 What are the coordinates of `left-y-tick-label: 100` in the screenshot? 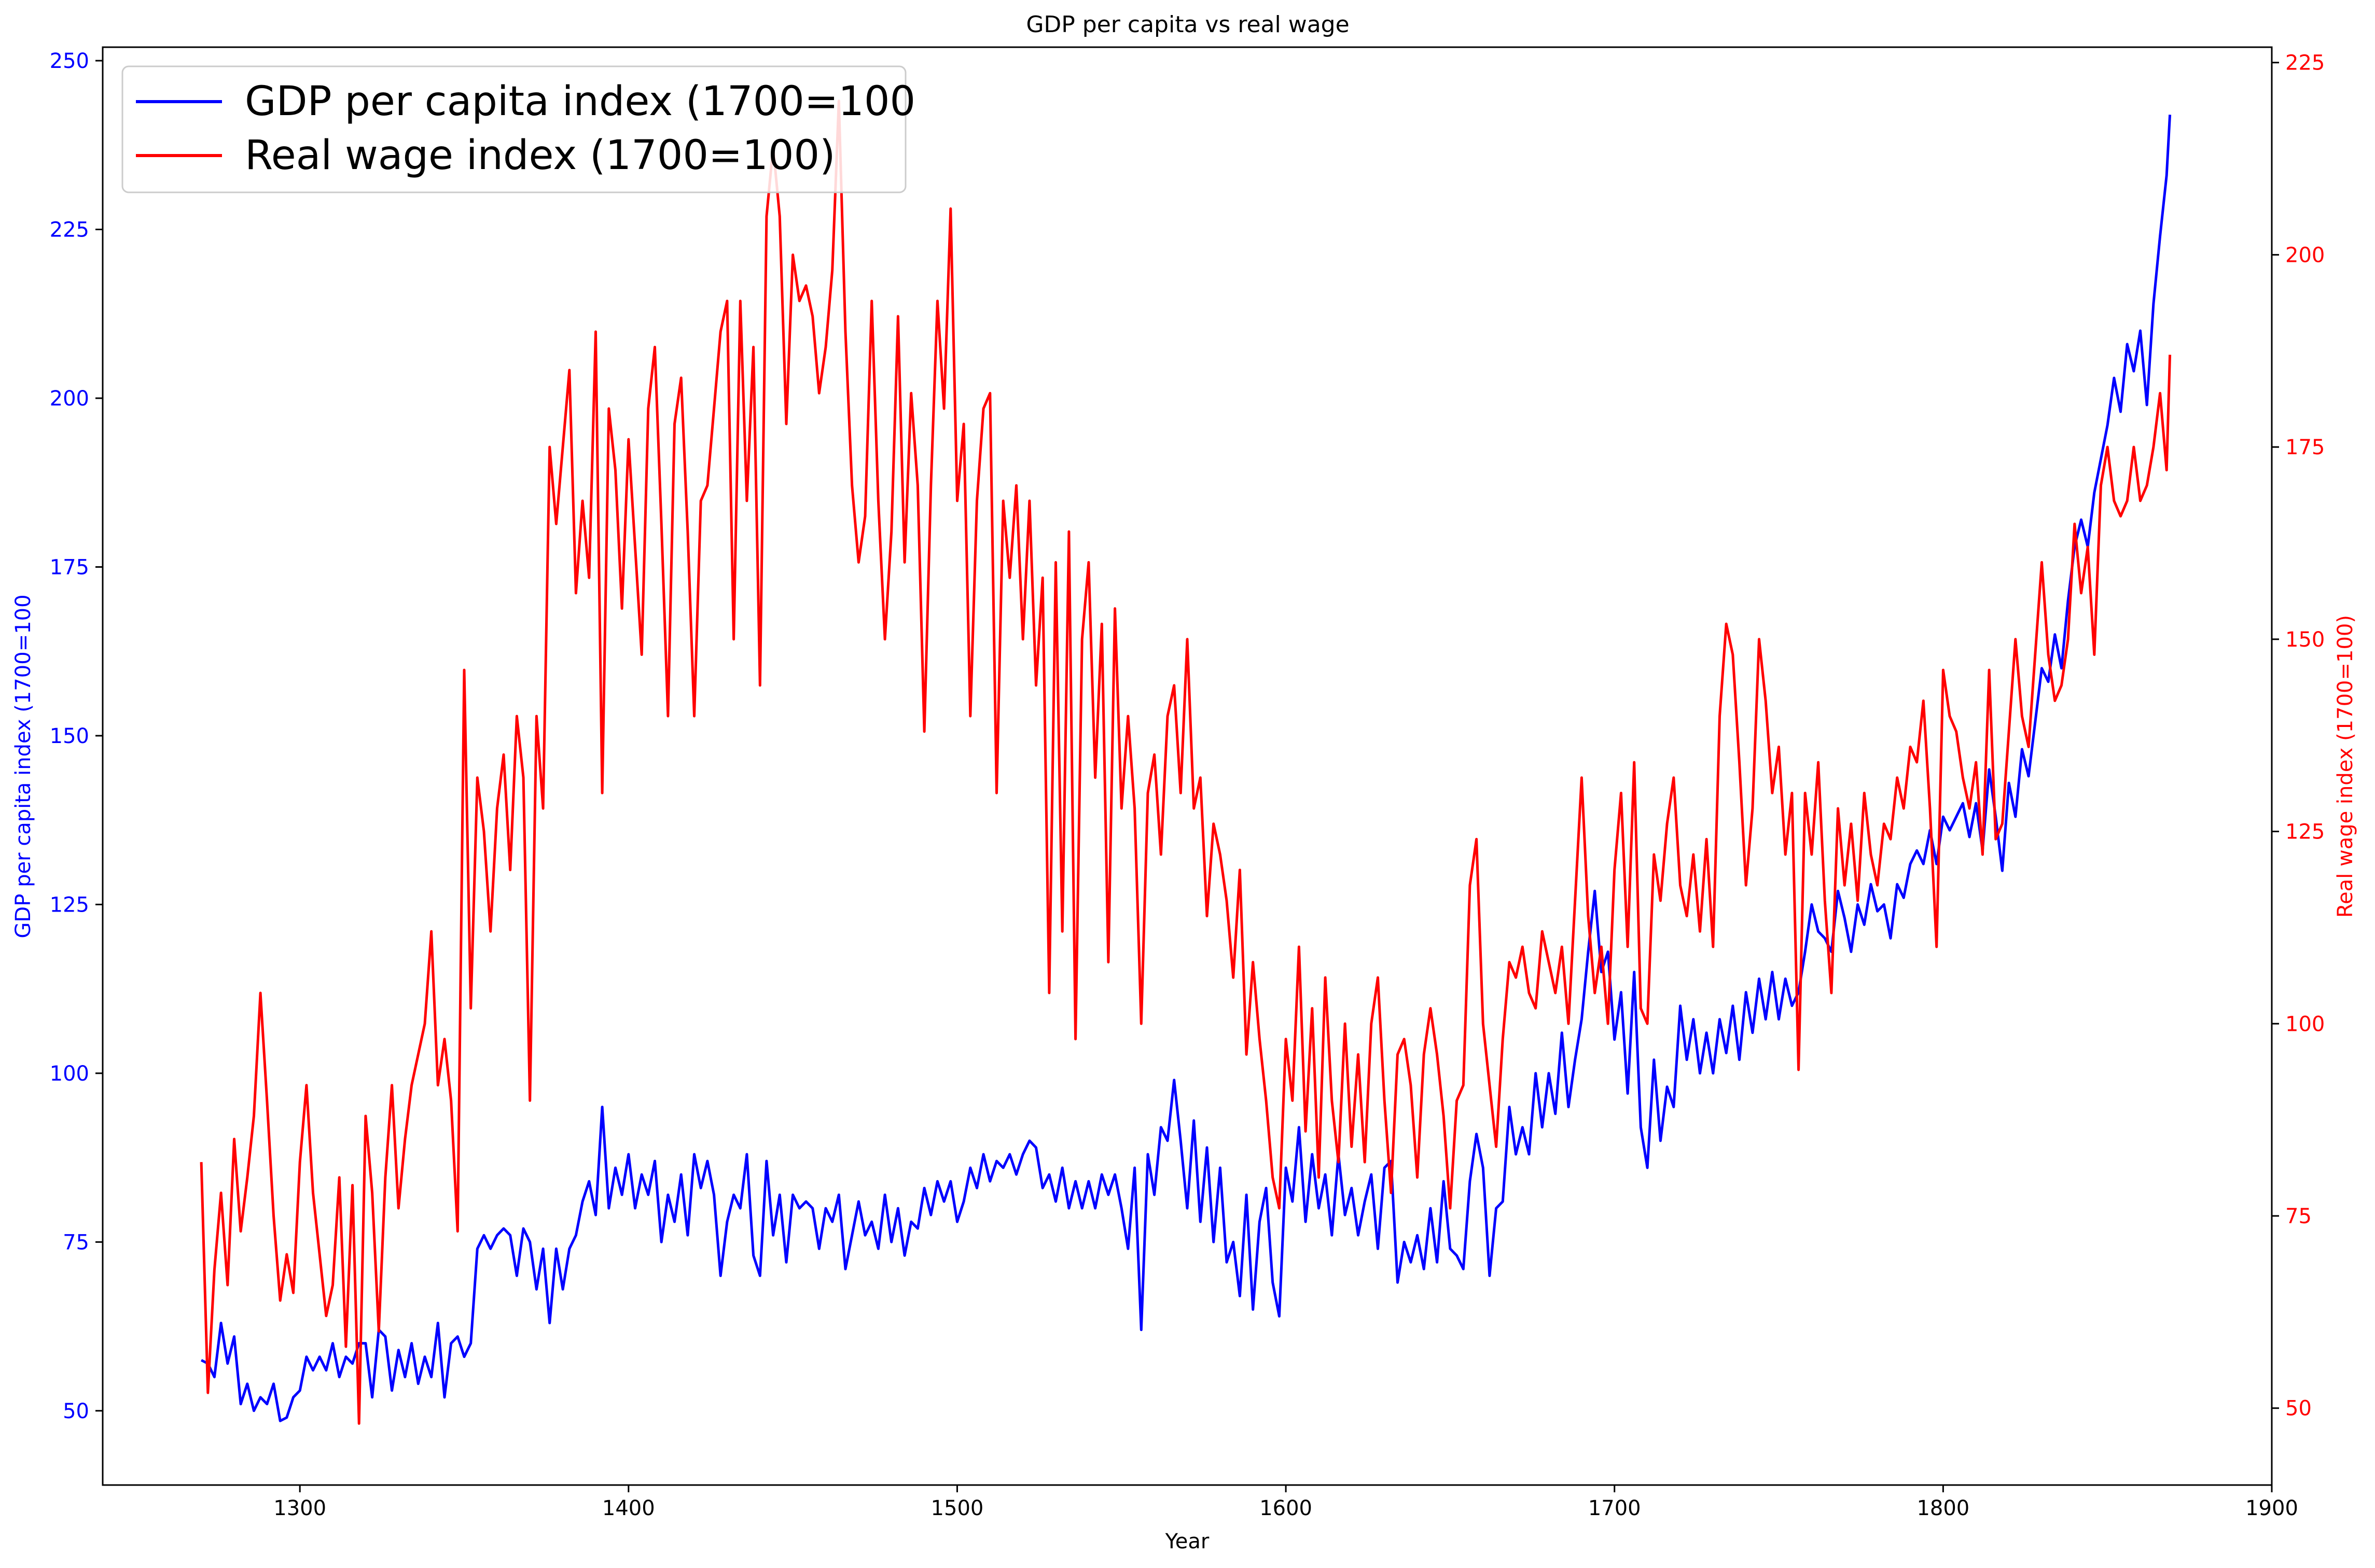 It's located at (70, 1074).